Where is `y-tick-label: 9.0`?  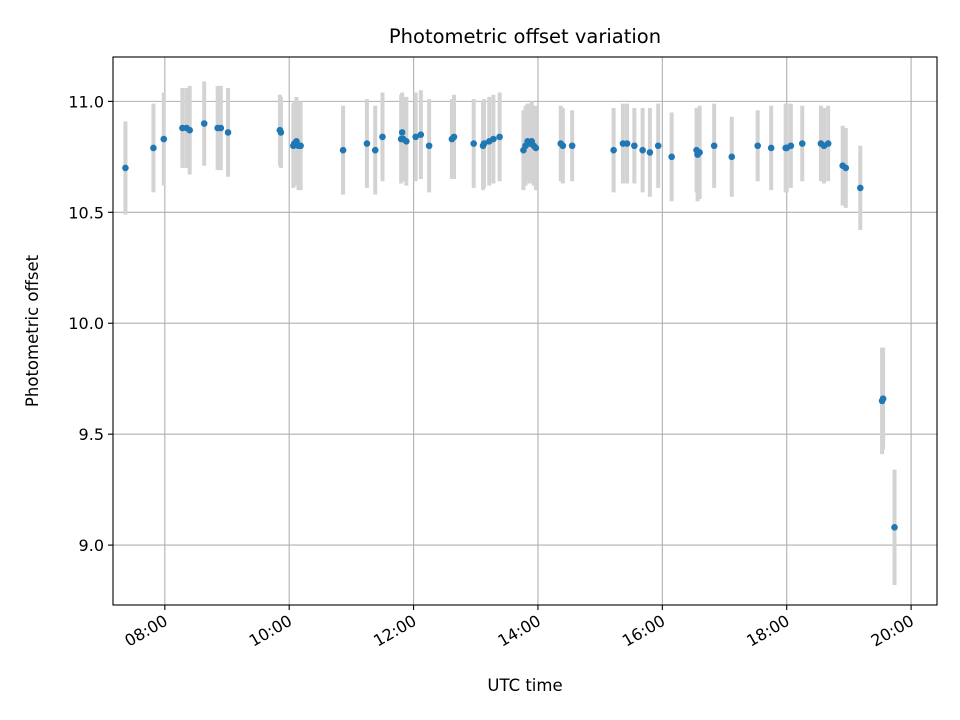
y-tick-label: 9.0 is located at coordinates (91, 545).